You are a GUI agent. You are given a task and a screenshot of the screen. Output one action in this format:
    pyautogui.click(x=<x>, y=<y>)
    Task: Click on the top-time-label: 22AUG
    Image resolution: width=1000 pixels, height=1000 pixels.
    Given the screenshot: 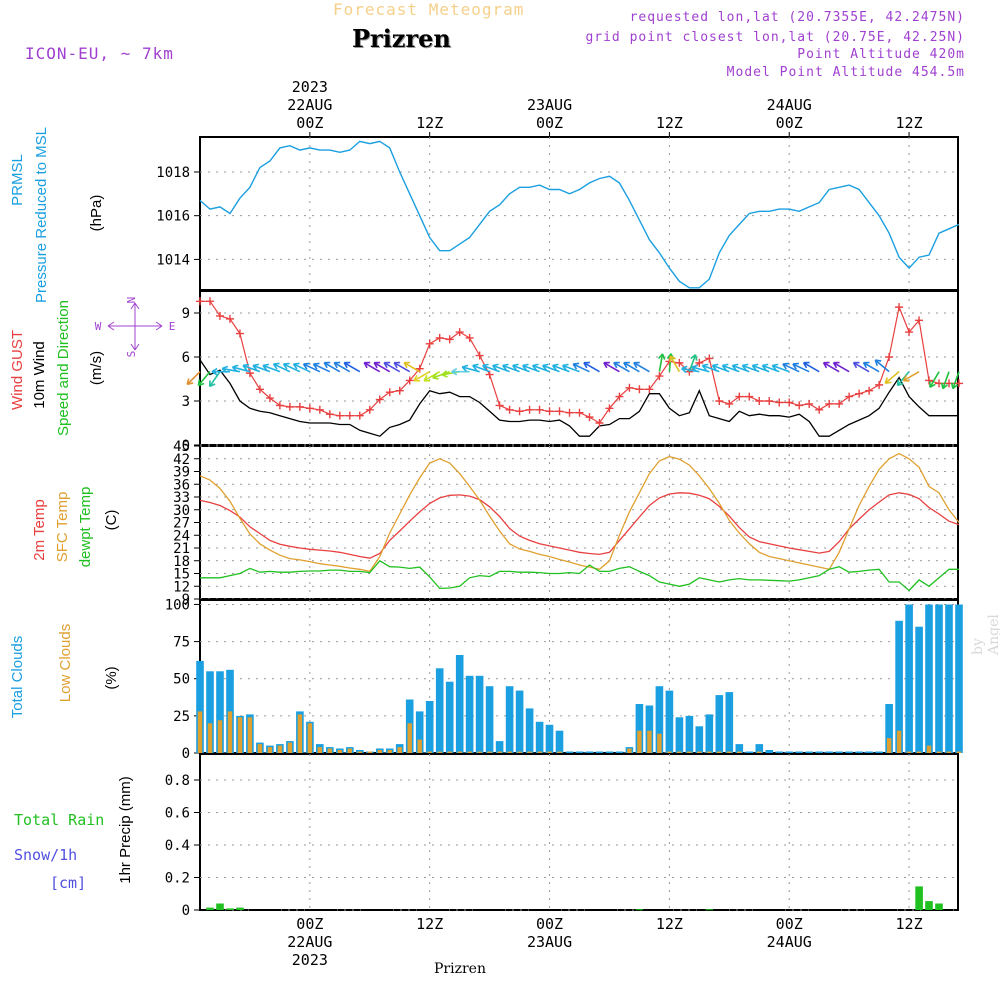 What is the action you would take?
    pyautogui.click(x=309, y=105)
    